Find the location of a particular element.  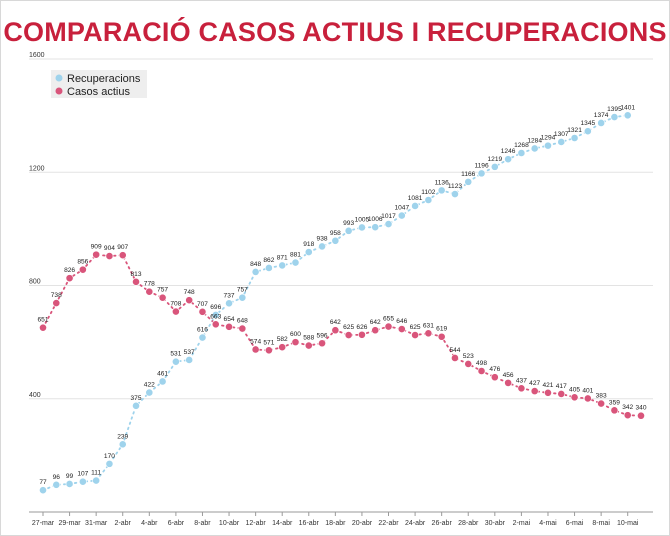

data-label-casos-actius: 596 is located at coordinates (322, 335).